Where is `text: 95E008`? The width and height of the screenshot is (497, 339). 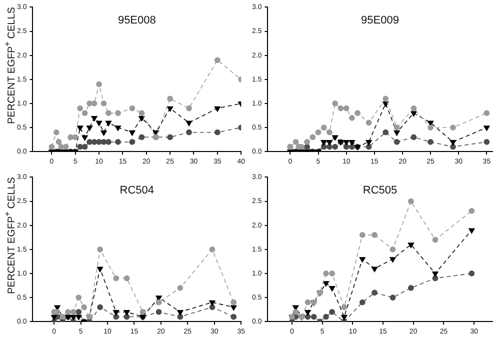
text: 95E008 is located at coordinates (137, 20).